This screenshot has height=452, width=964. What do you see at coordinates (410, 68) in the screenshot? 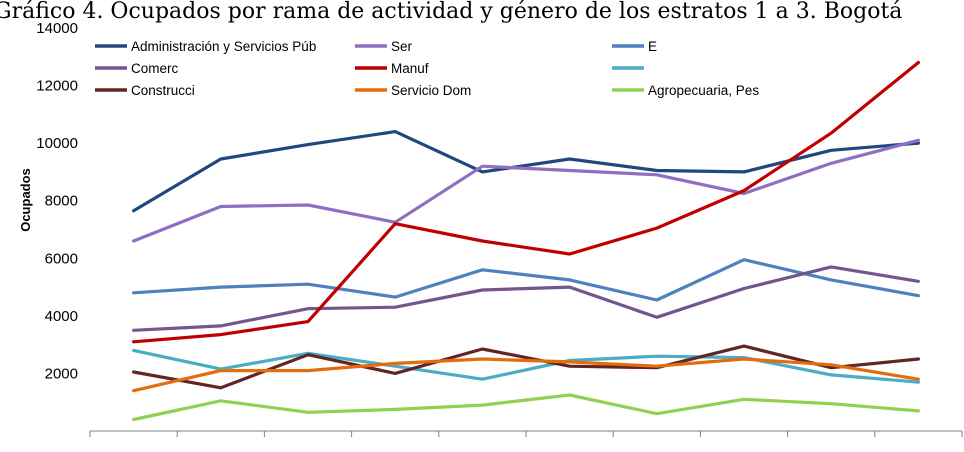
I see `legend-label: Manuf` at bounding box center [410, 68].